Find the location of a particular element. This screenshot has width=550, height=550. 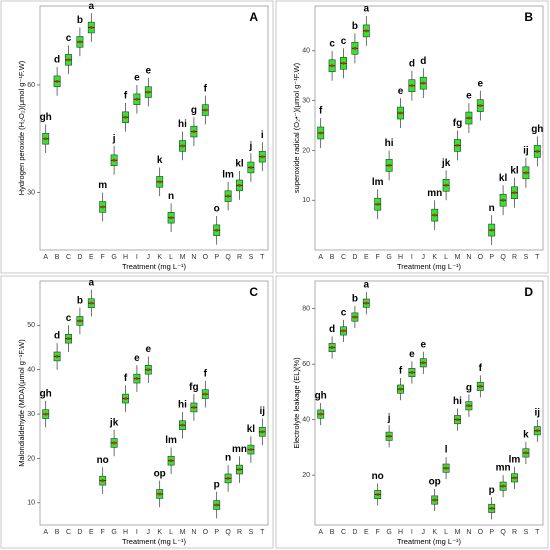

y-axis-title: superoxide radical (O₂•⁻)(μmol g⁻¹F.W) is located at coordinates (296, 127).